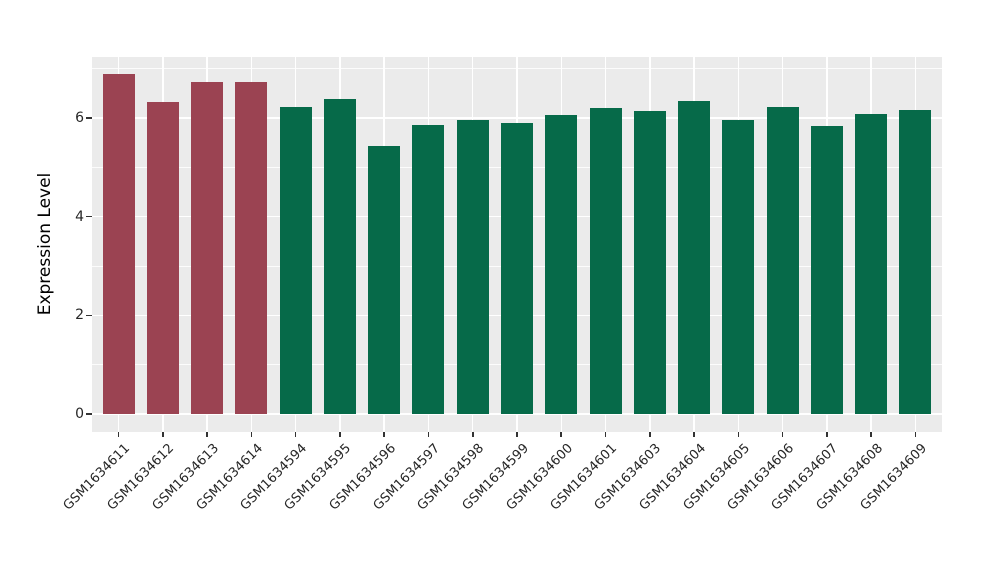  What do you see at coordinates (782, 260) in the screenshot?
I see `bar-GSM1634606` at bounding box center [782, 260].